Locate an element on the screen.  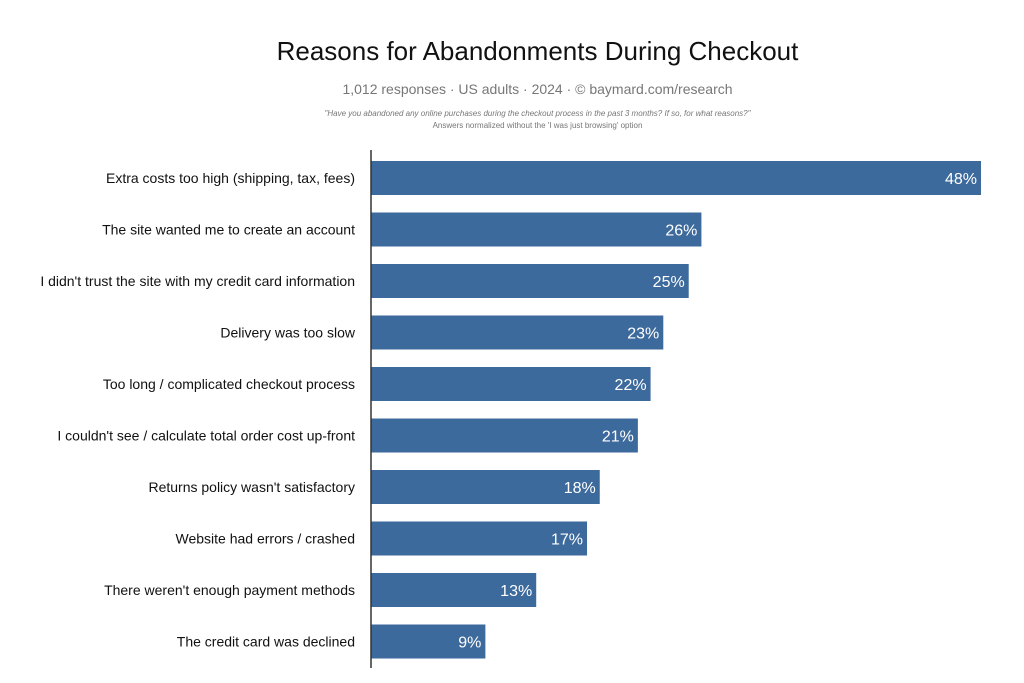
data-label: 17% is located at coordinates (567, 540).